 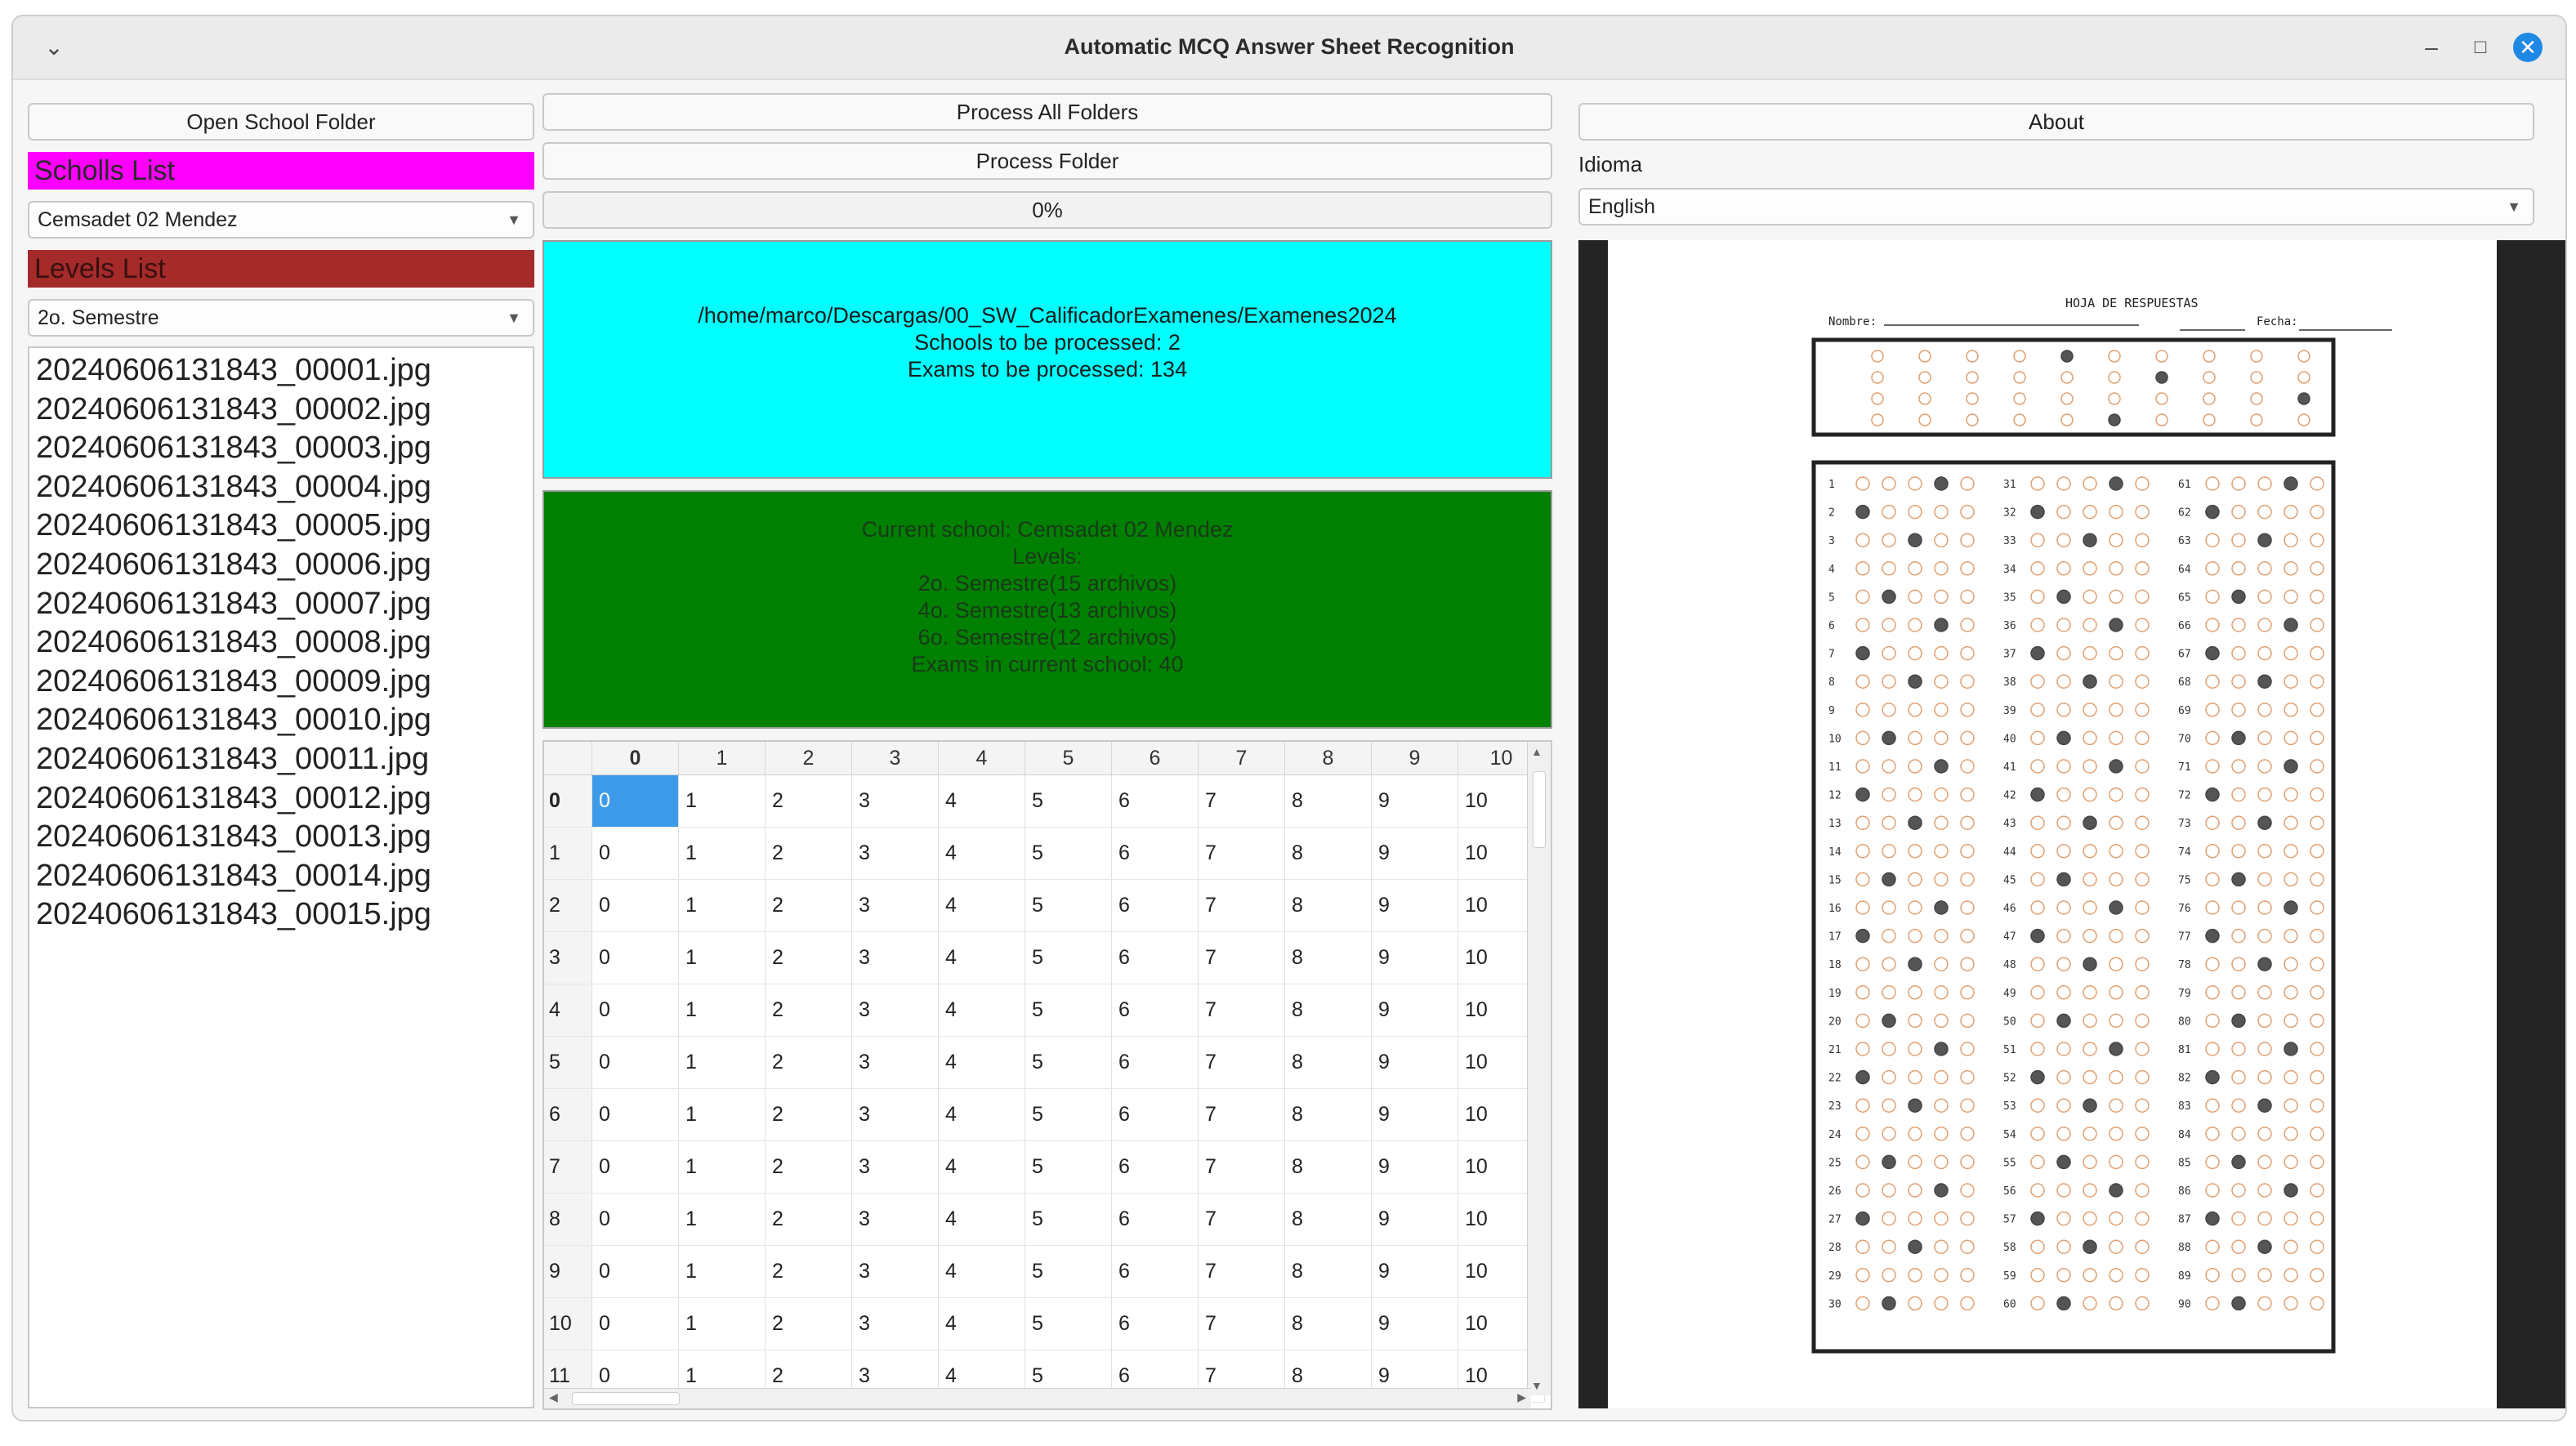 I want to click on table-corner, so click(x=568, y=758).